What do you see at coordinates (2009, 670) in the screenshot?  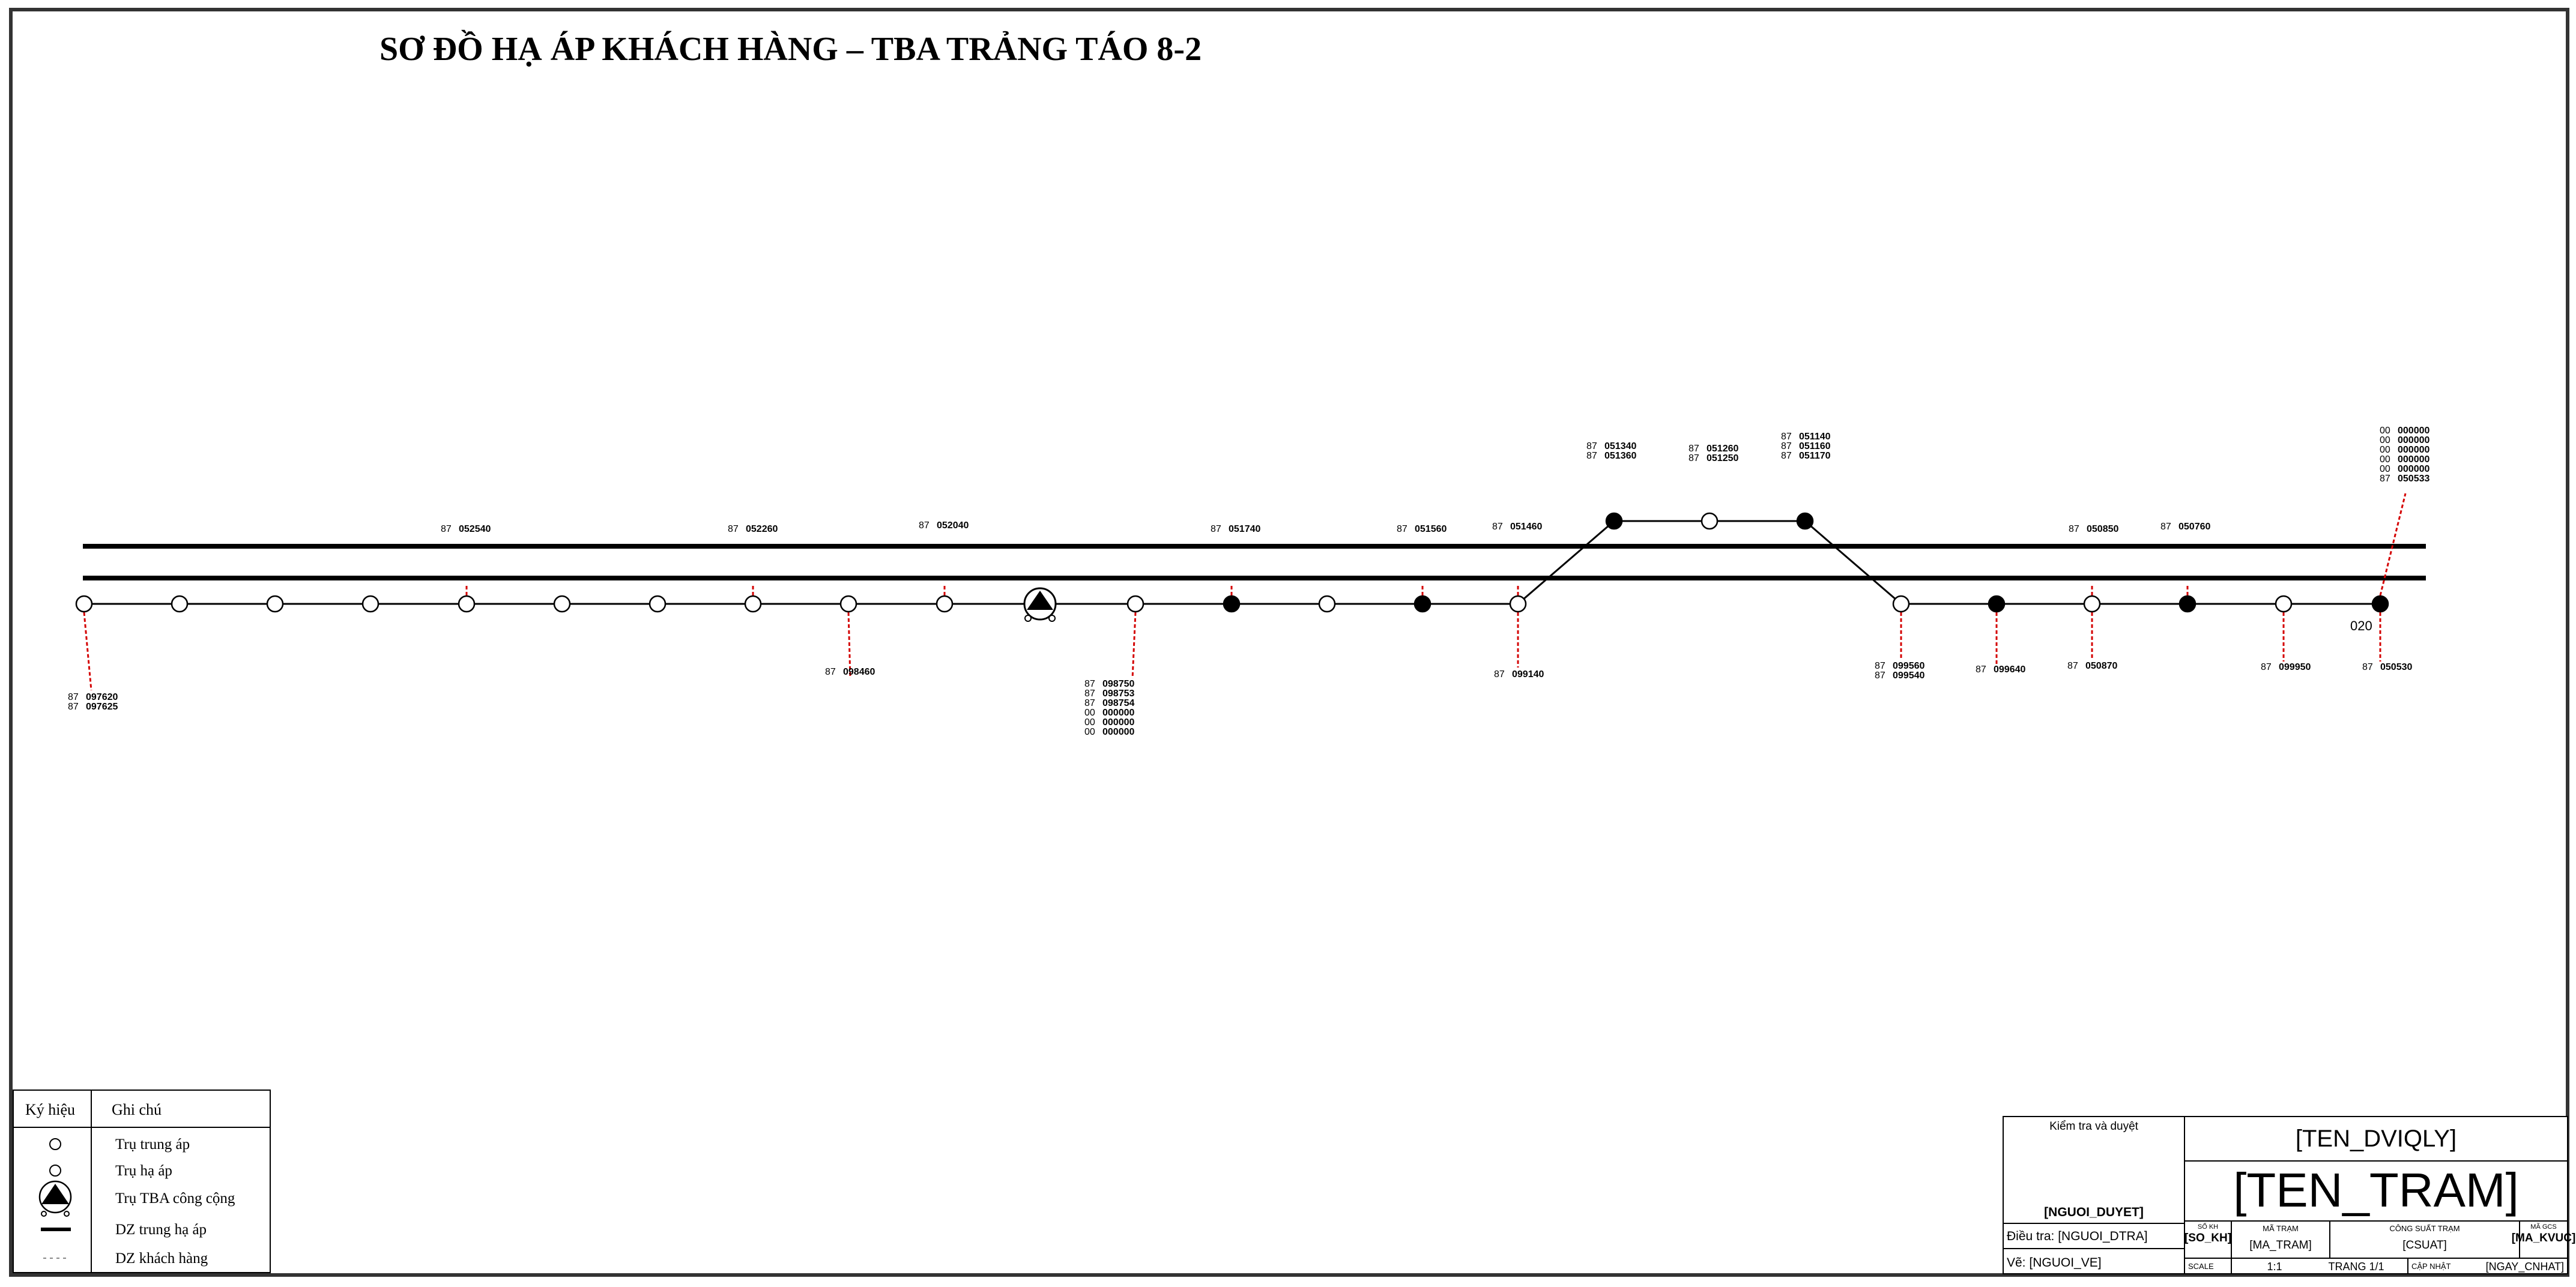 I see `customer-number-label: 099640` at bounding box center [2009, 670].